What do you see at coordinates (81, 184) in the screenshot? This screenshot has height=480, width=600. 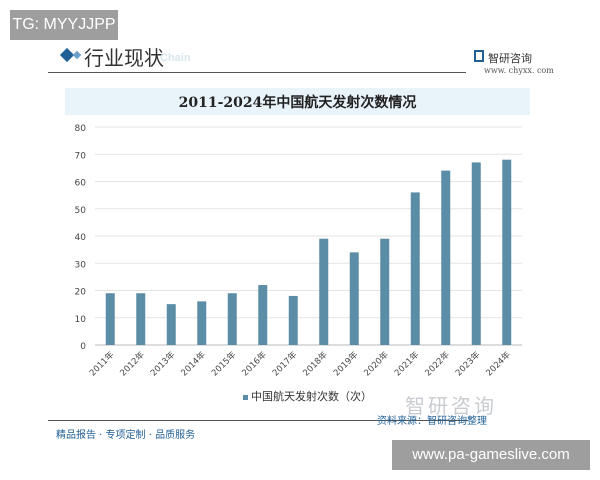 I see `y-tick-label: 60` at bounding box center [81, 184].